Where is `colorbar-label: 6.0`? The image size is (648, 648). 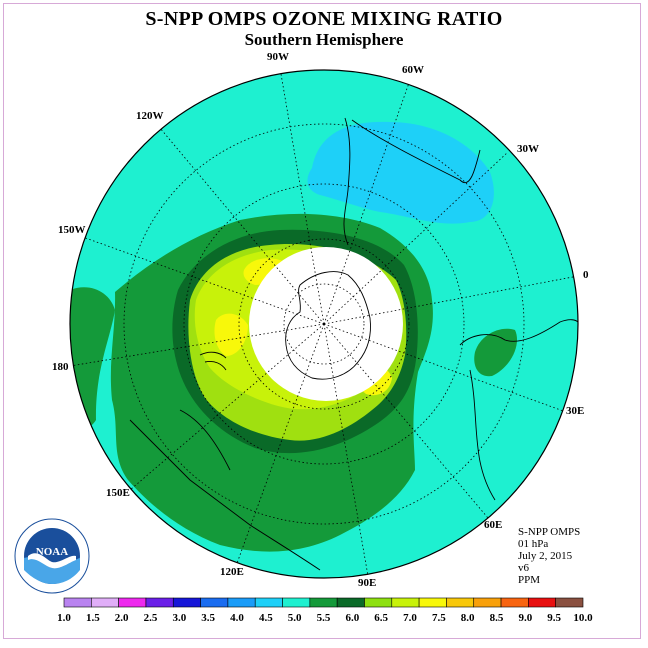 colorbar-label: 6.0 is located at coordinates (352, 618).